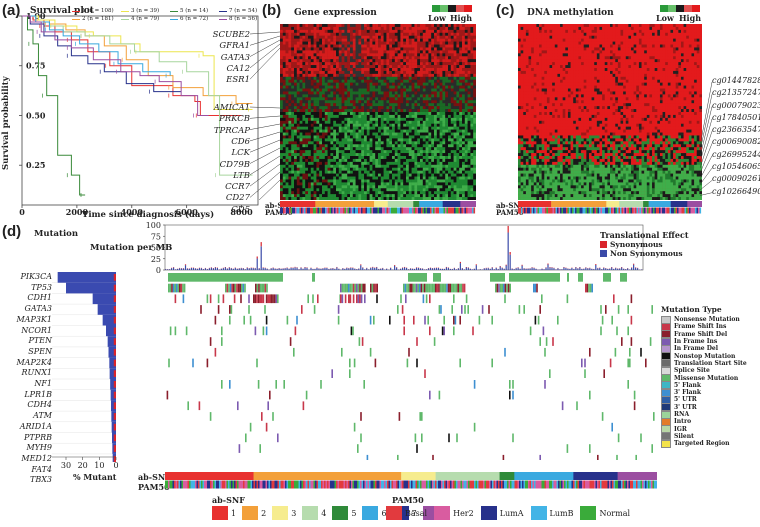 Image resolution: width=760 pixels, height=527 pixels. Describe the element at coordinates (98, 19) in the screenshot. I see `legend-label: 2 (n = 181)` at that location.